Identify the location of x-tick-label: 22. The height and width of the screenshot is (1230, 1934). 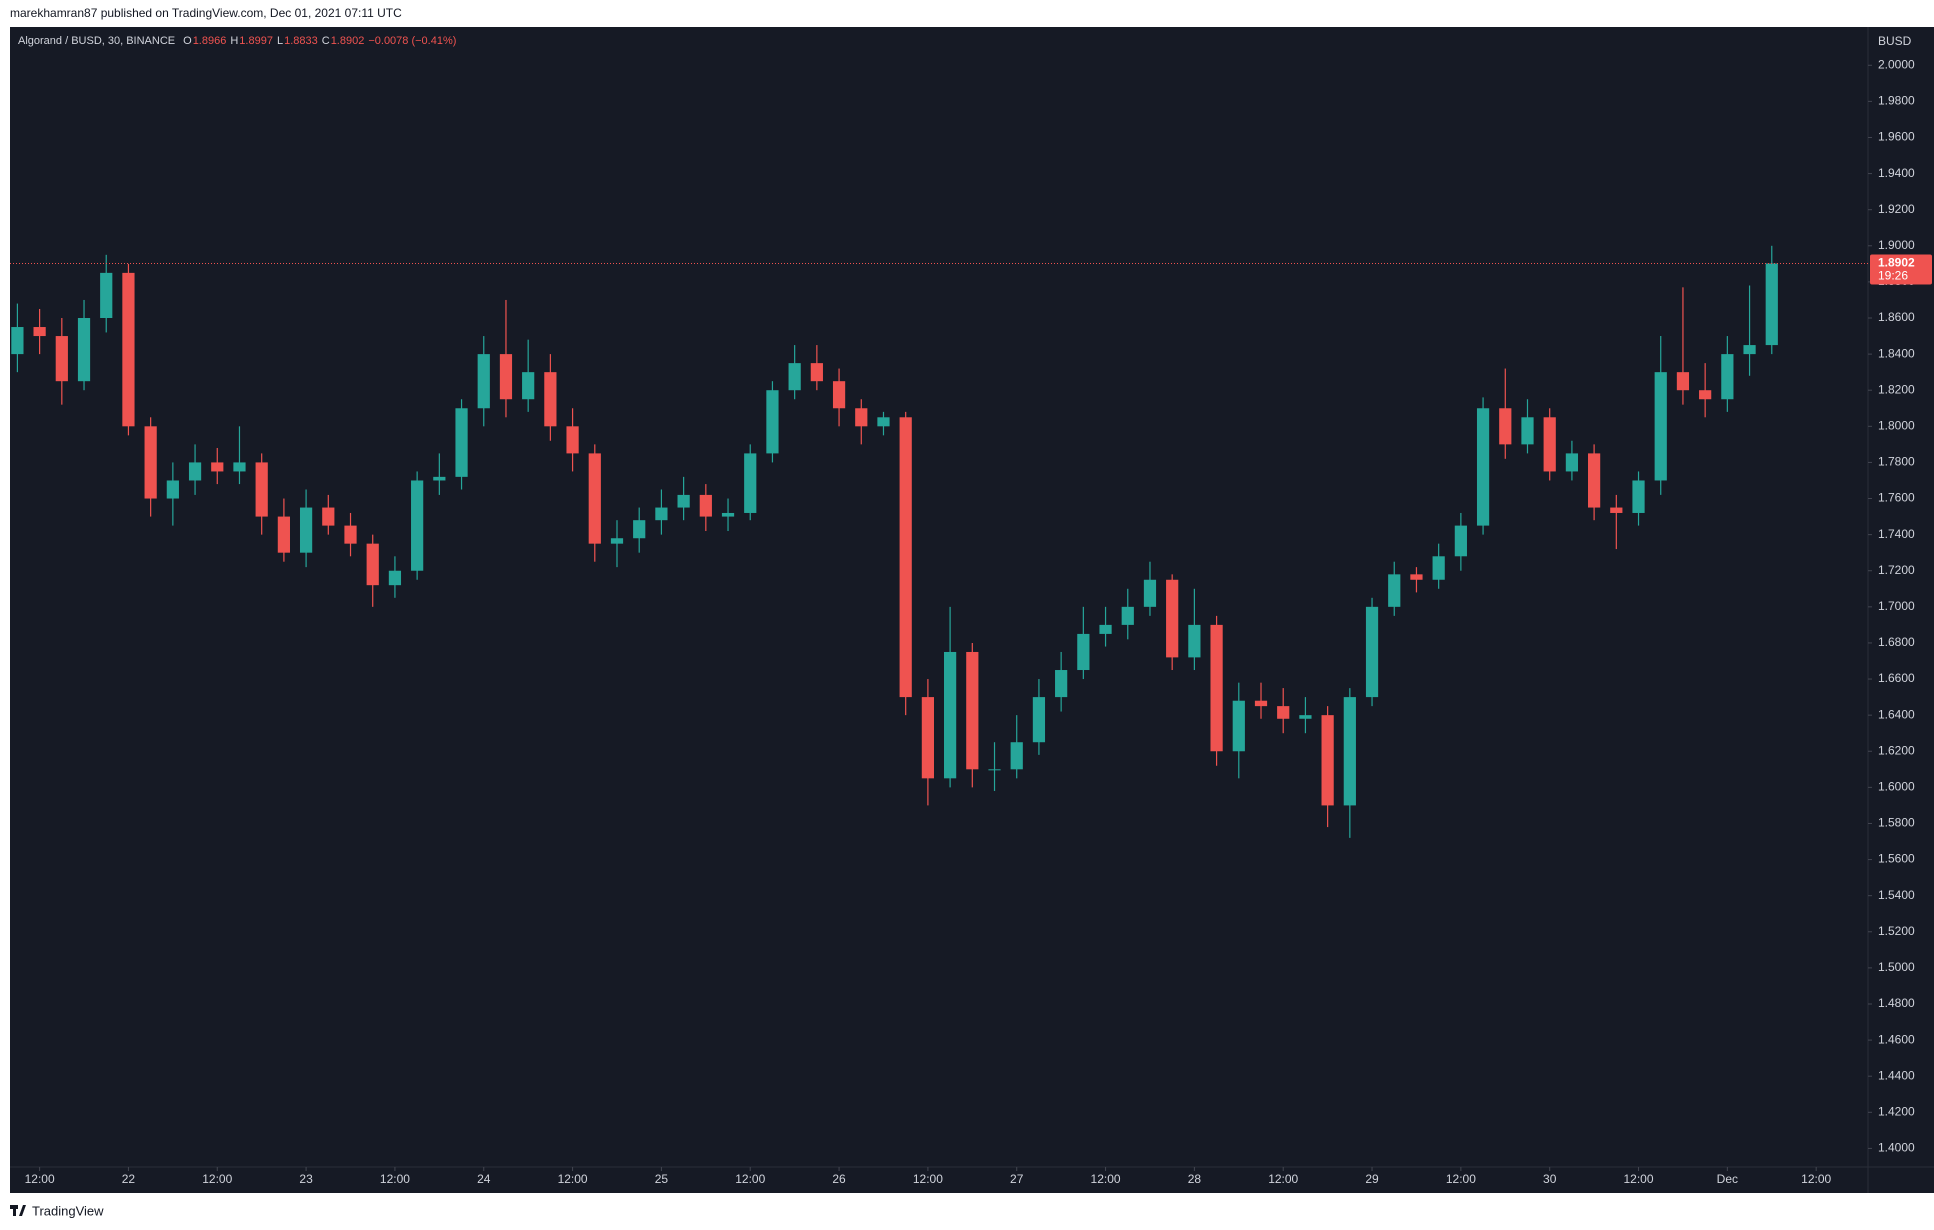
(129, 1179).